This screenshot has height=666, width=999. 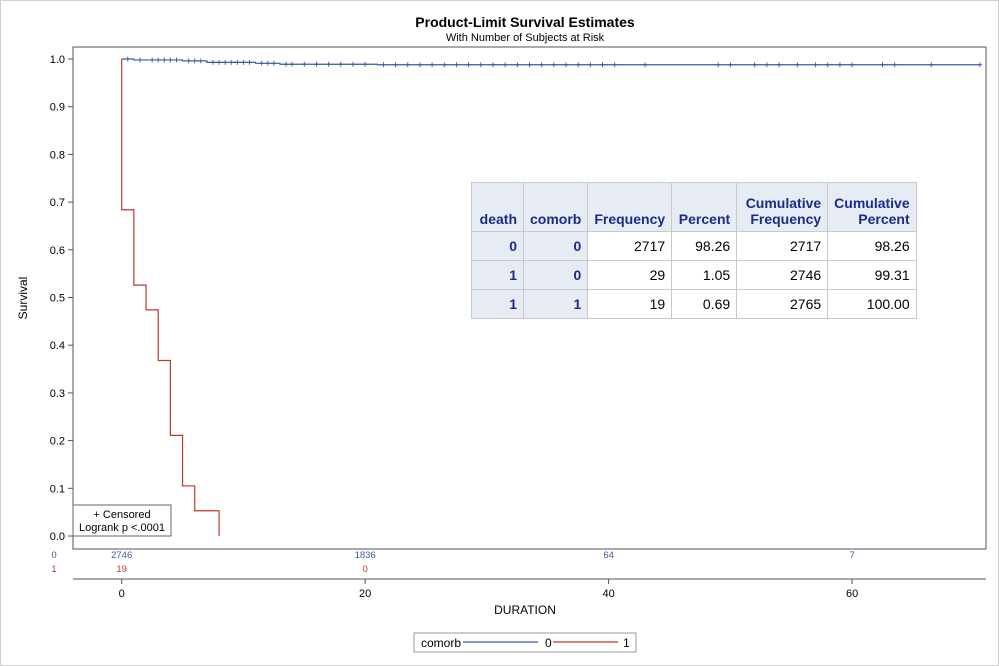 What do you see at coordinates (626, 643) in the screenshot?
I see `legend-label-1: 1` at bounding box center [626, 643].